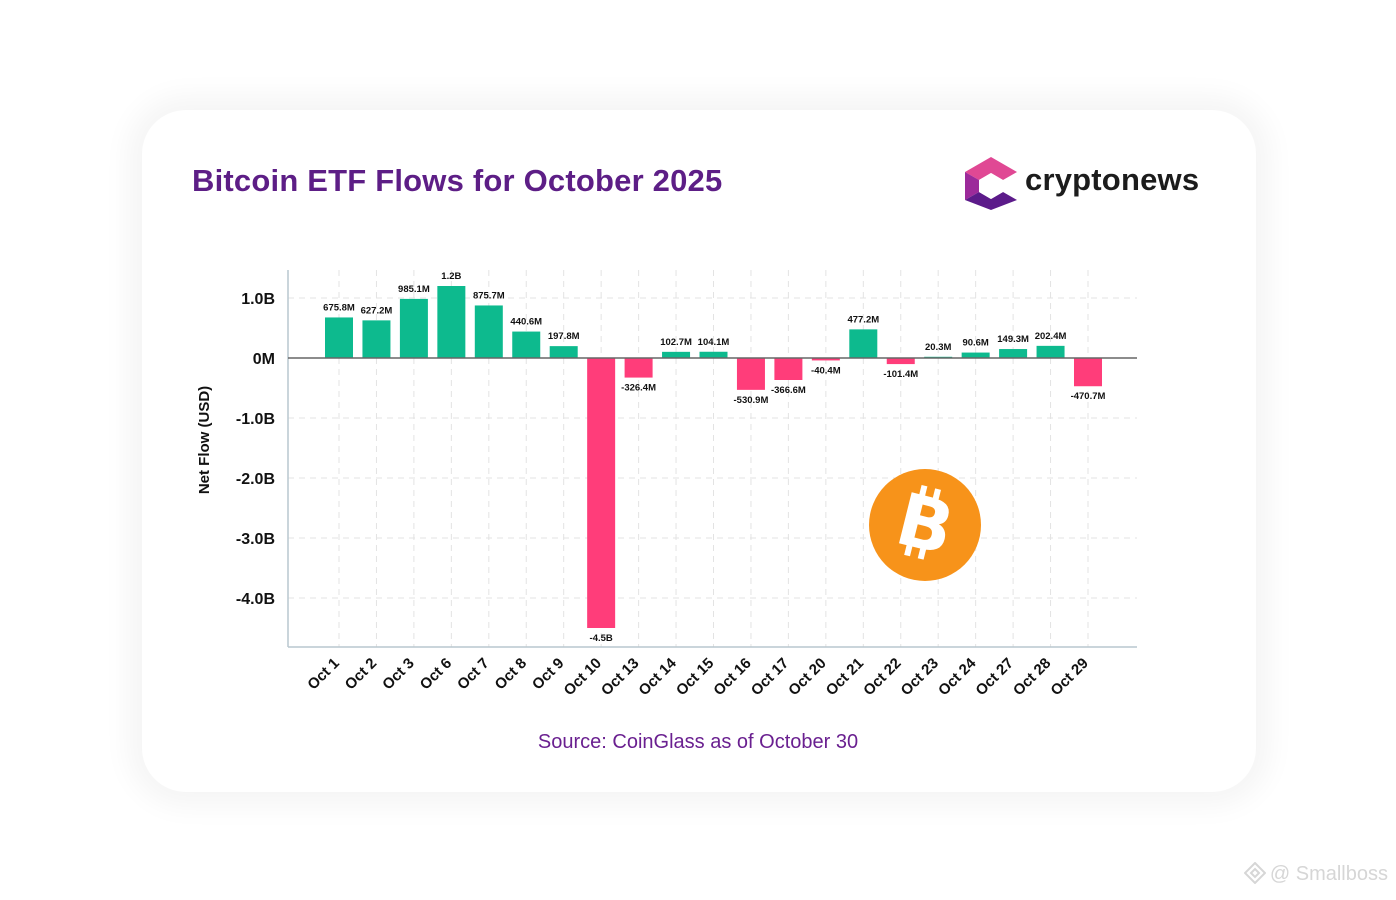 The height and width of the screenshot is (900, 1396). Describe the element at coordinates (751, 400) in the screenshot. I see `bar-value-label: -530.9M` at that location.